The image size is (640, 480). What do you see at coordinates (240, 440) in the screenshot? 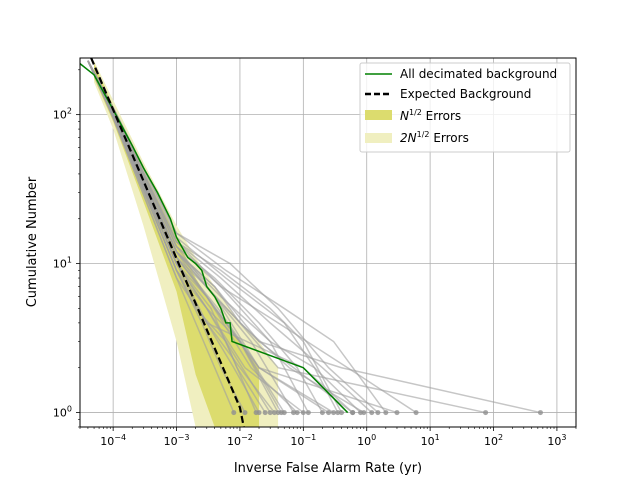
I see `x-tick-label: 10⁻²` at bounding box center [240, 440].